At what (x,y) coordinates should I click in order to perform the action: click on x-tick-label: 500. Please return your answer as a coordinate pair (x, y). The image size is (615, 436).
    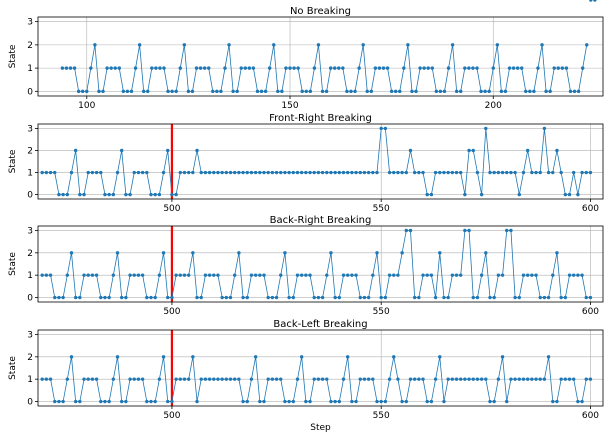
    Looking at the image, I should click on (171, 416).